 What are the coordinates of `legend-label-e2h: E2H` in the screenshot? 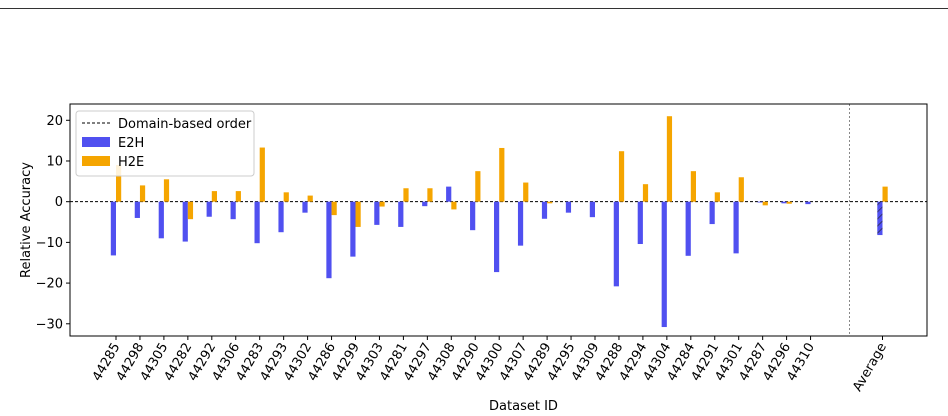 It's located at (131, 143).